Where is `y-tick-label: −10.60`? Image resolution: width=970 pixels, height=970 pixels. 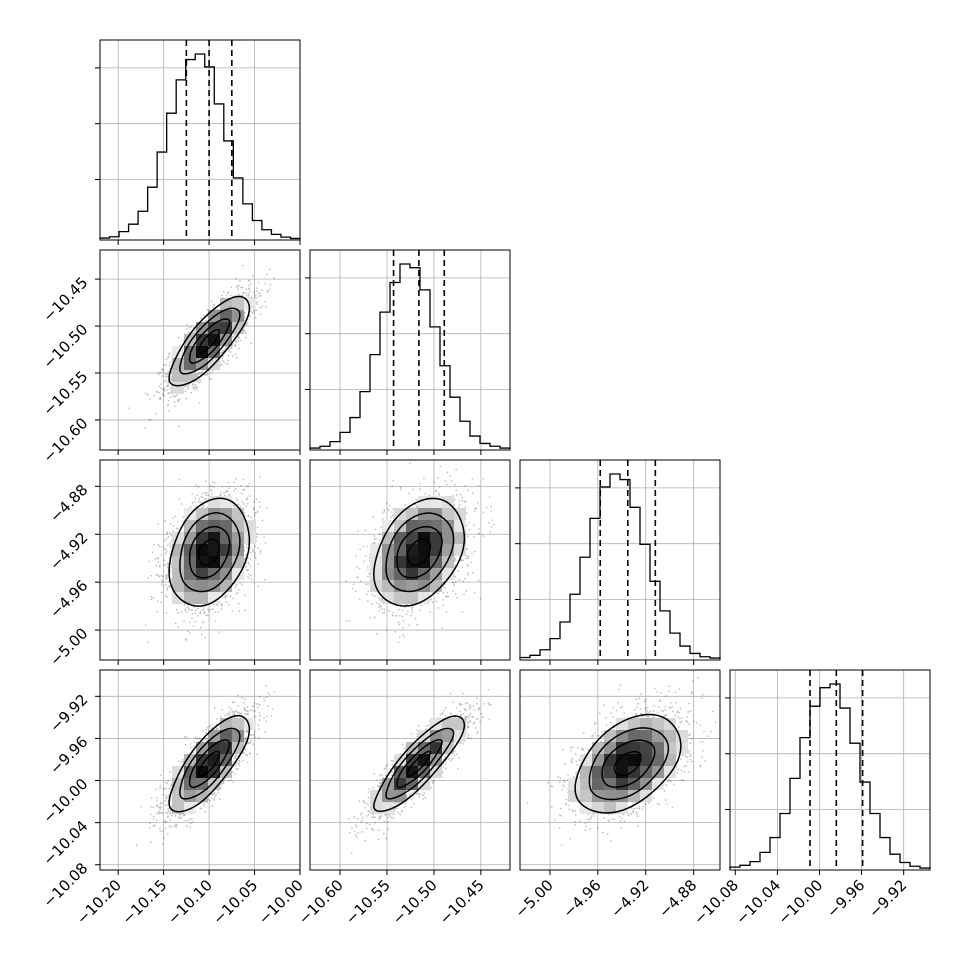
y-tick-label: −10.60 is located at coordinates (65, 440).